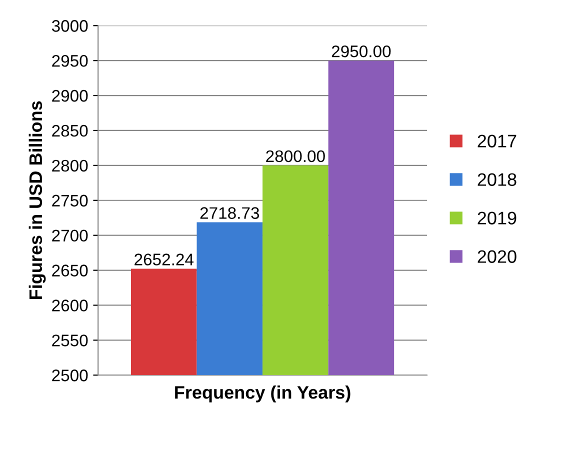 This screenshot has width=577, height=466. I want to click on y-tick-label: 2950, so click(70, 60).